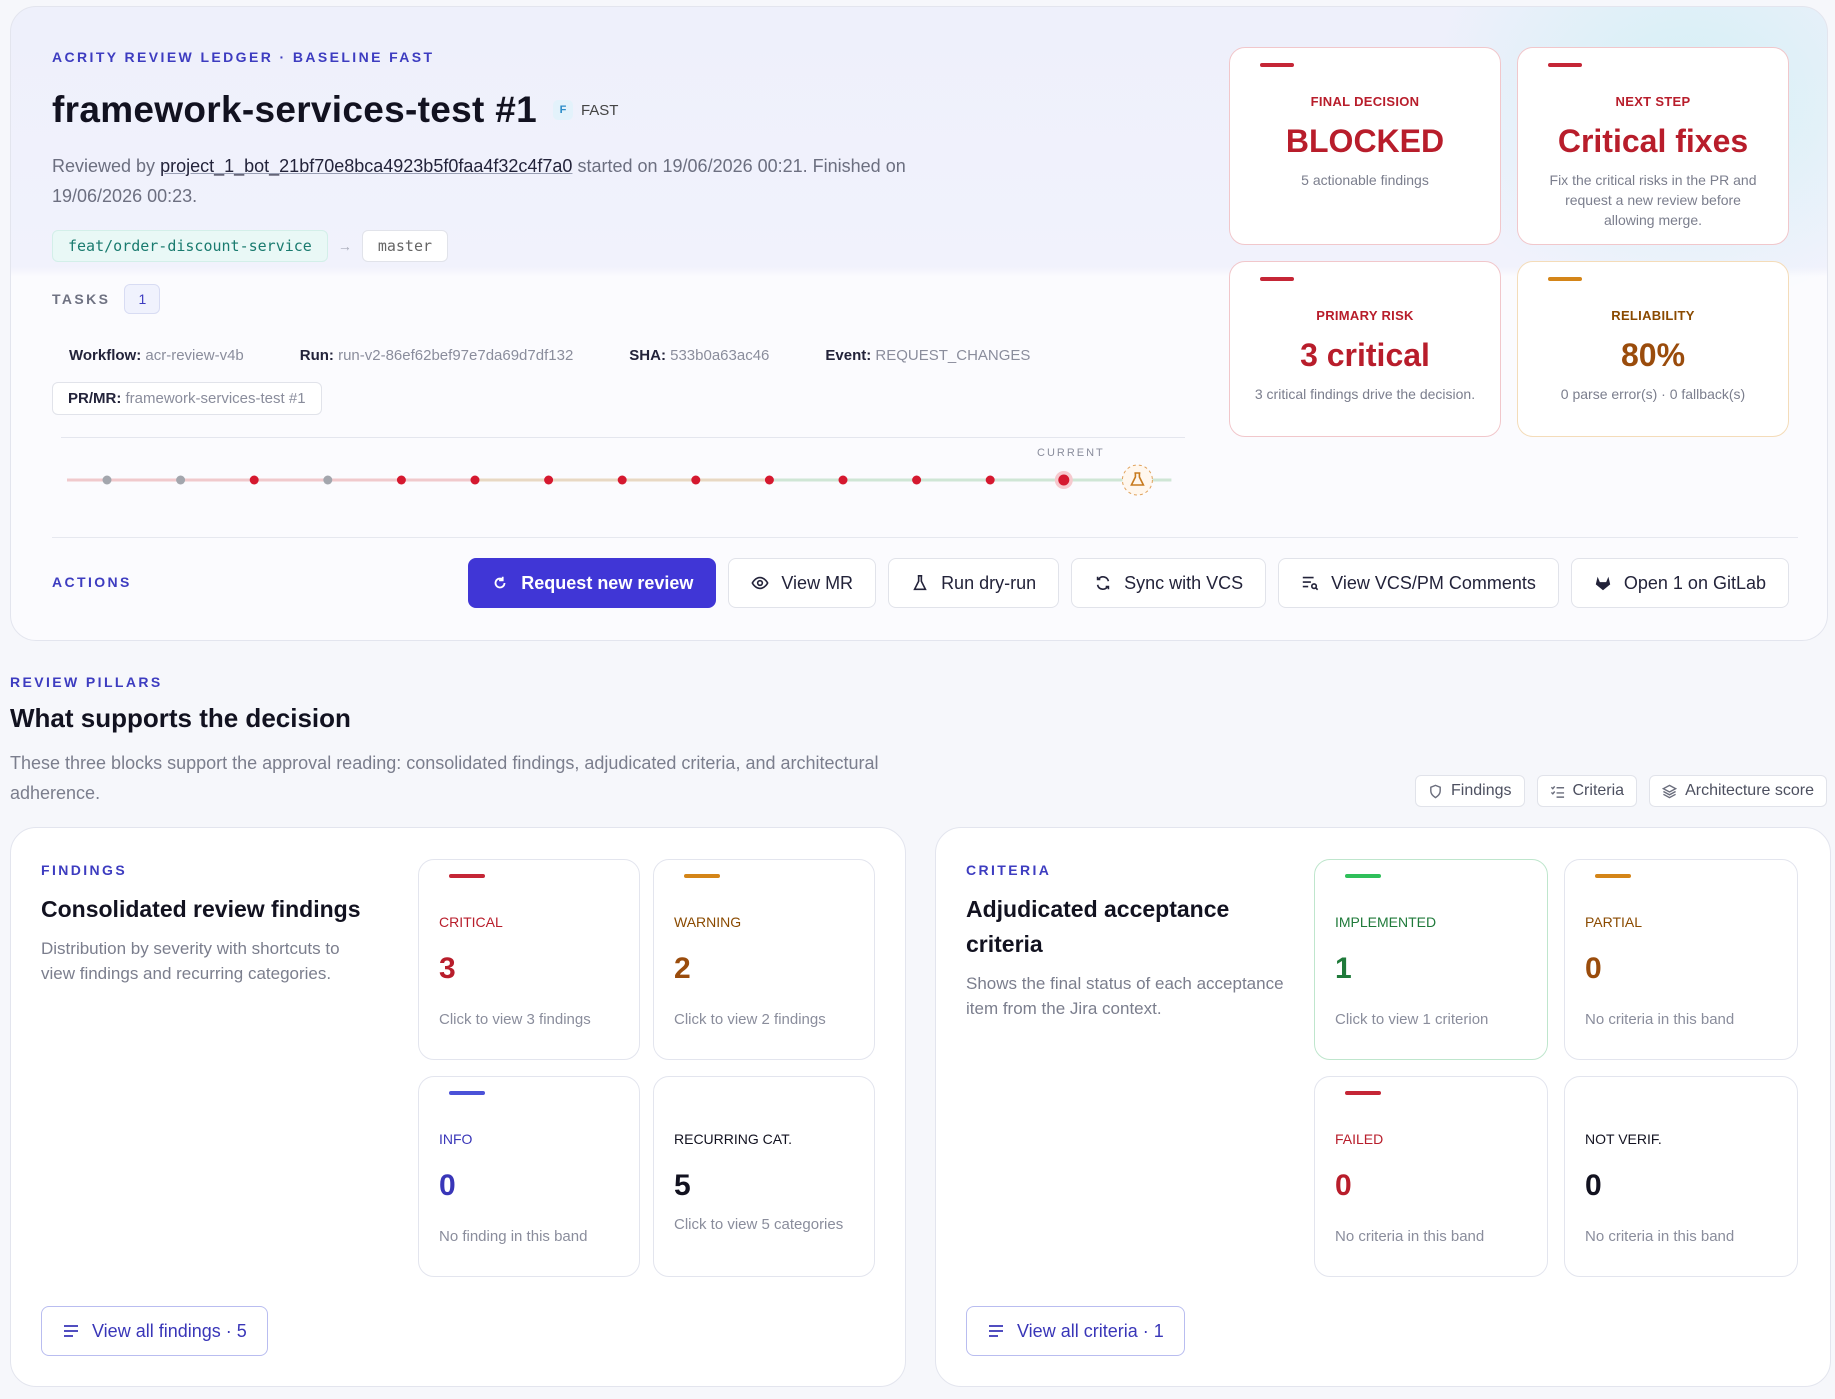  What do you see at coordinates (190, 246) in the screenshot?
I see `source-branch: feat/order-discount-service` at bounding box center [190, 246].